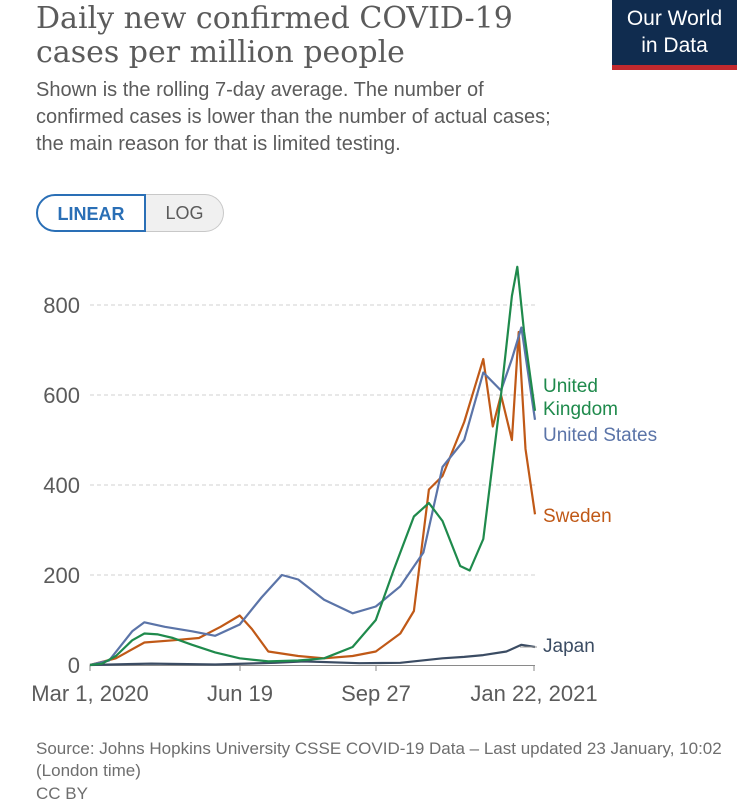  I want to click on x-tick-label: Jun 19, so click(240, 693).